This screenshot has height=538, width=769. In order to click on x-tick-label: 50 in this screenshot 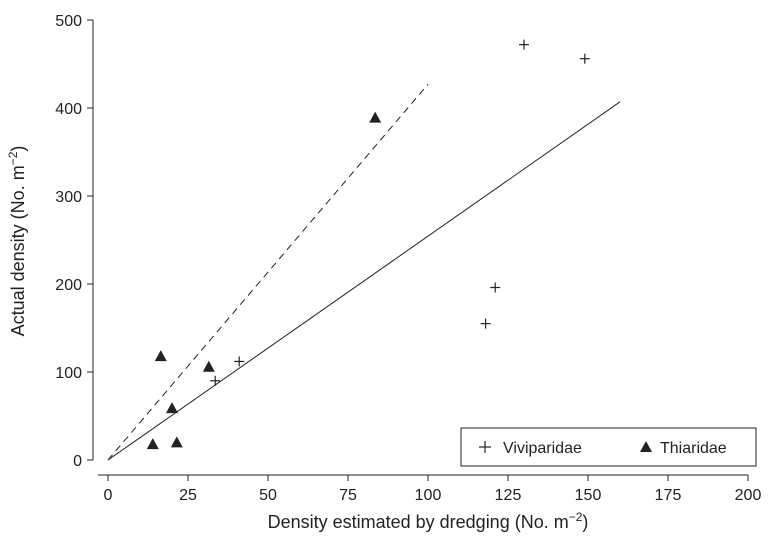, I will do `click(268, 495)`.